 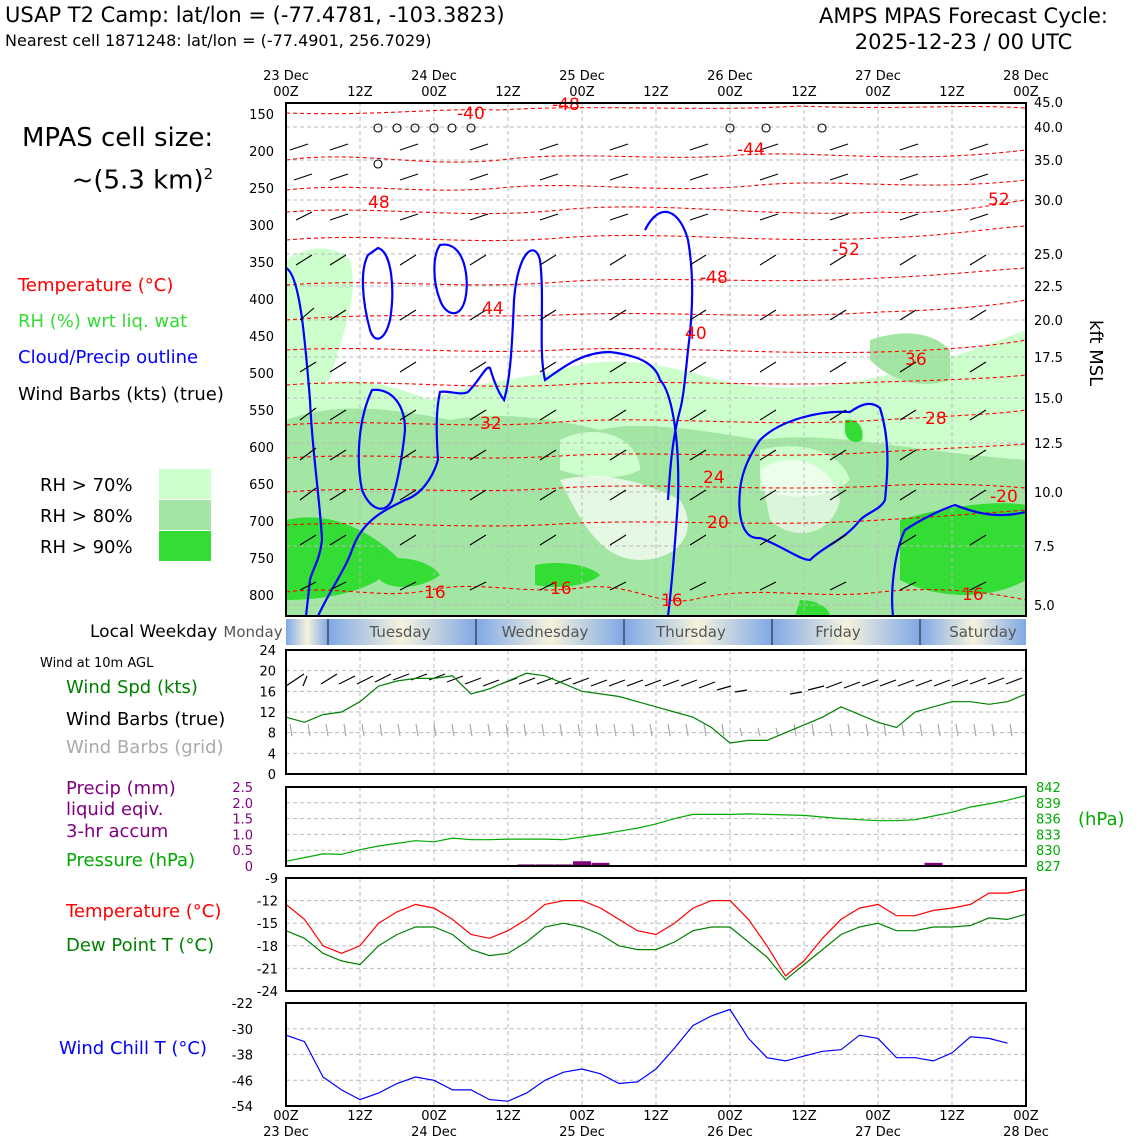 I want to click on contour-label-neg20: -20, so click(x=1004, y=497).